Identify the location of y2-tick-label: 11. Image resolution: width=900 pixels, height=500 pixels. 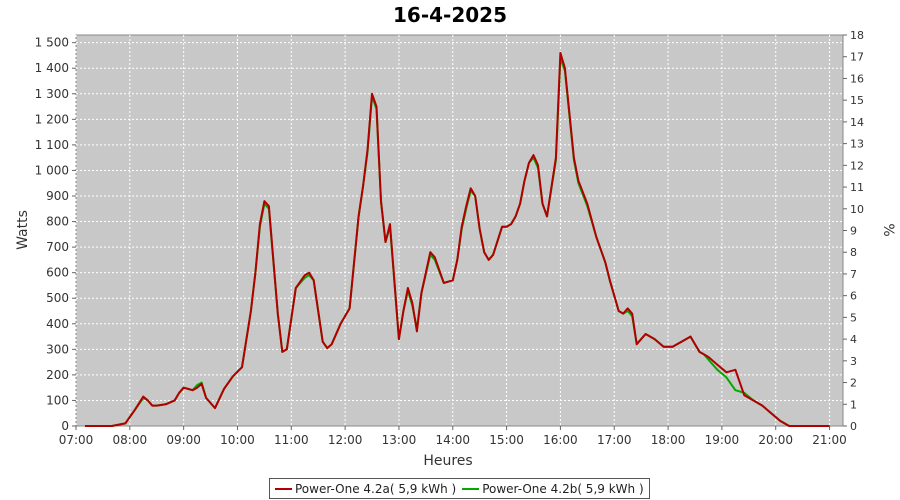
(857, 187).